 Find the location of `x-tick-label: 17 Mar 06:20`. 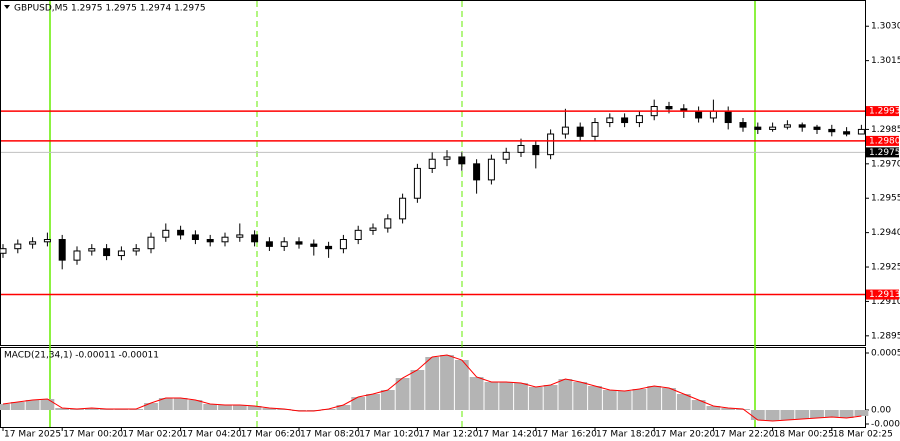

x-tick-label: 17 Mar 06:20 is located at coordinates (271, 435).